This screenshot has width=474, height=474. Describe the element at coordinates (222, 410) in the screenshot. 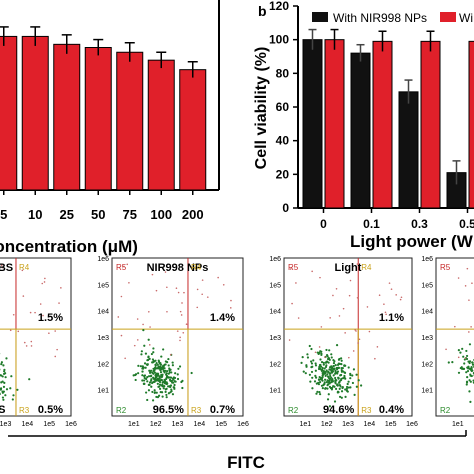

I see `quadrant-percent-r3: 0.7%` at that location.